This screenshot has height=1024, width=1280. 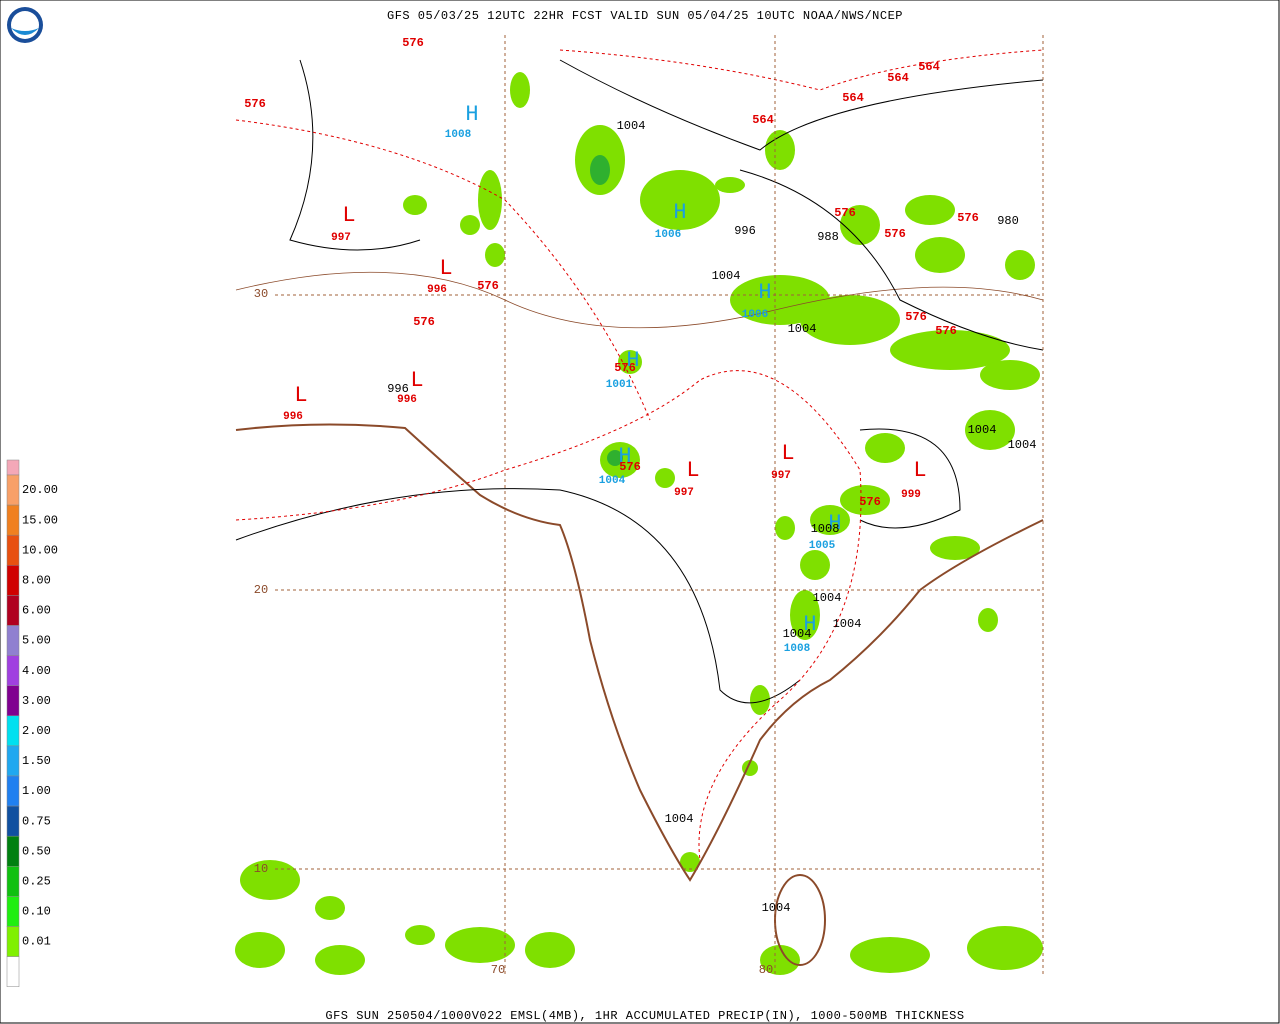 What do you see at coordinates (25, 25) in the screenshot?
I see `noaa-logo` at bounding box center [25, 25].